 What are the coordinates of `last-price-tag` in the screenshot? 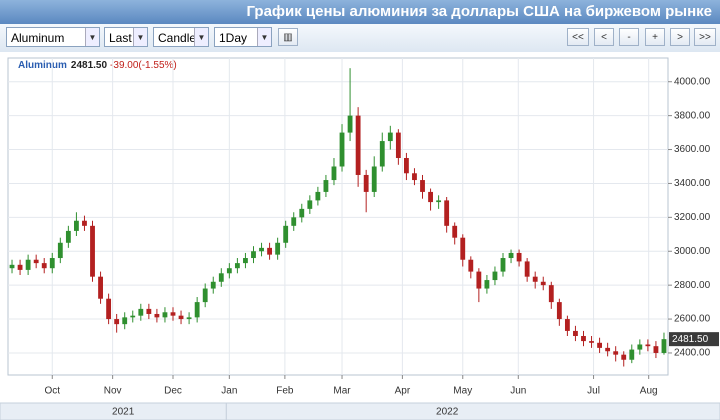 It's located at (694, 339).